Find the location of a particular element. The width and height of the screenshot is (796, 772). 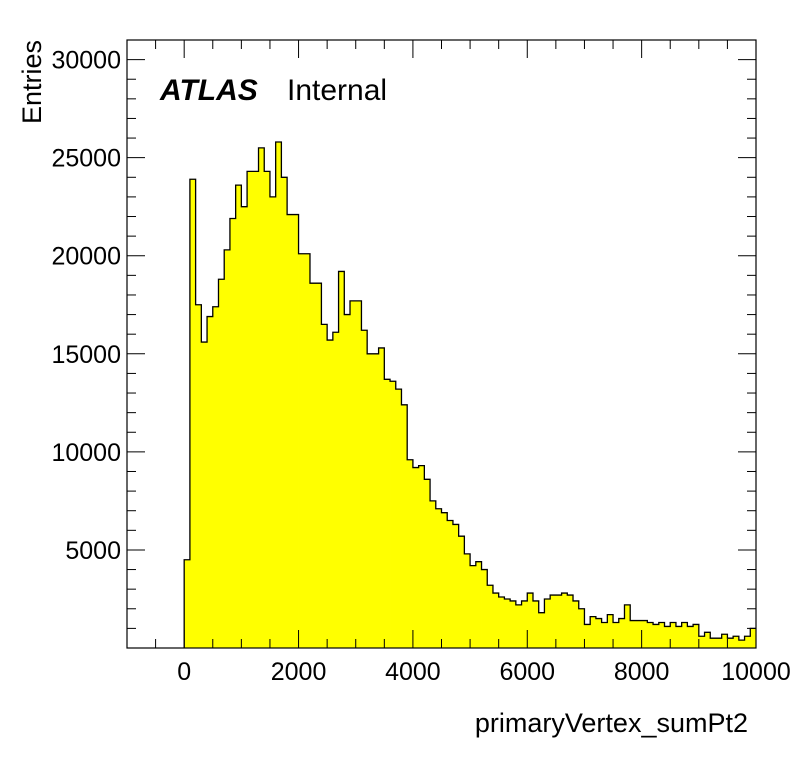

y-tick-label: 5000 is located at coordinates (93, 551).